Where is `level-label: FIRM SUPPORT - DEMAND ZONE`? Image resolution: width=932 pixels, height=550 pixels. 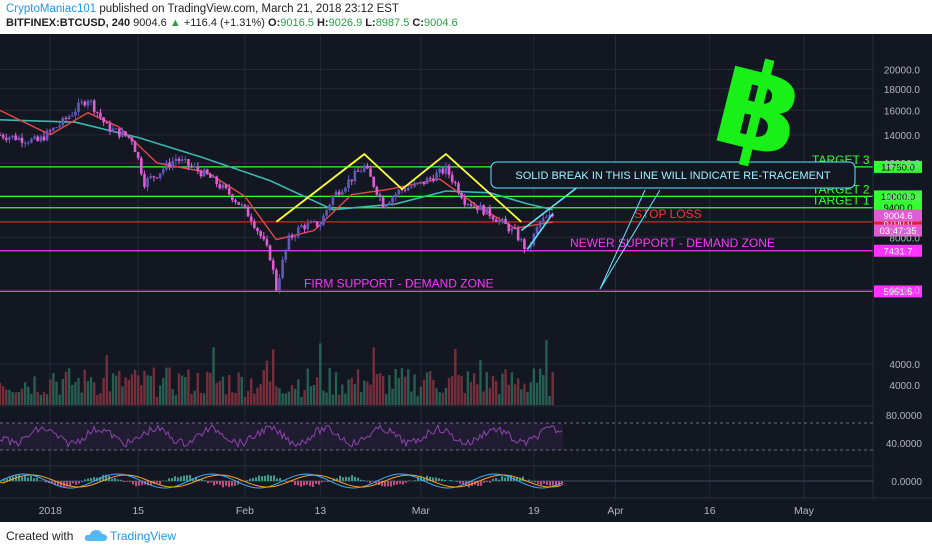
level-label: FIRM SUPPORT - DEMAND ZONE is located at coordinates (399, 283).